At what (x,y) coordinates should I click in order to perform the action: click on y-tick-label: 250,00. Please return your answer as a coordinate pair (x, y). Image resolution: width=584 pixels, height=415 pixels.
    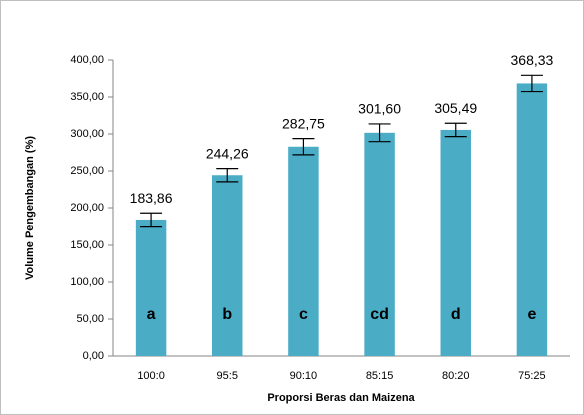
    Looking at the image, I should click on (87, 171).